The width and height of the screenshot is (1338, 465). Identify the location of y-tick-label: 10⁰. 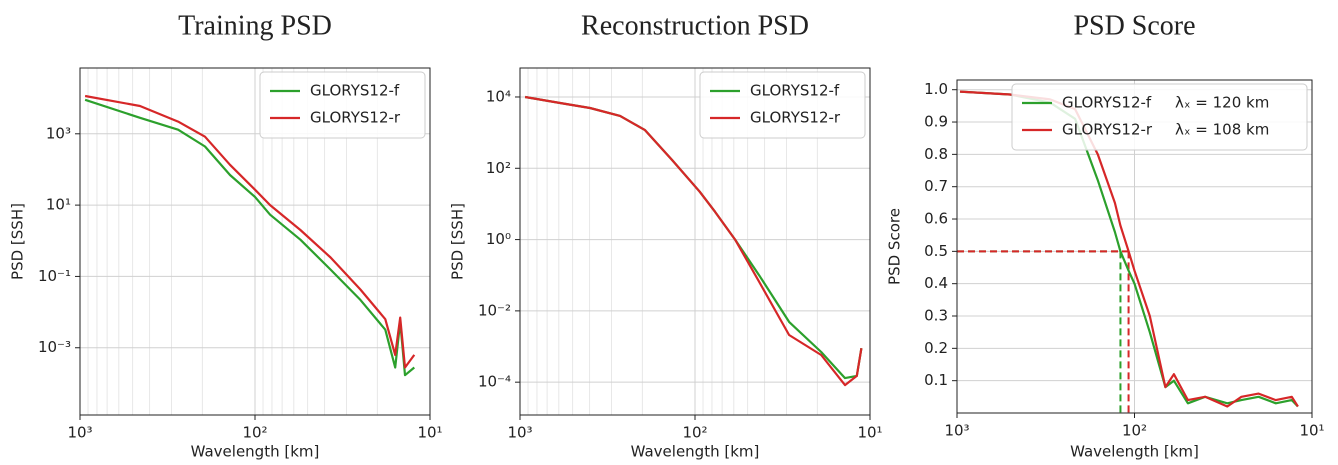
(498, 239).